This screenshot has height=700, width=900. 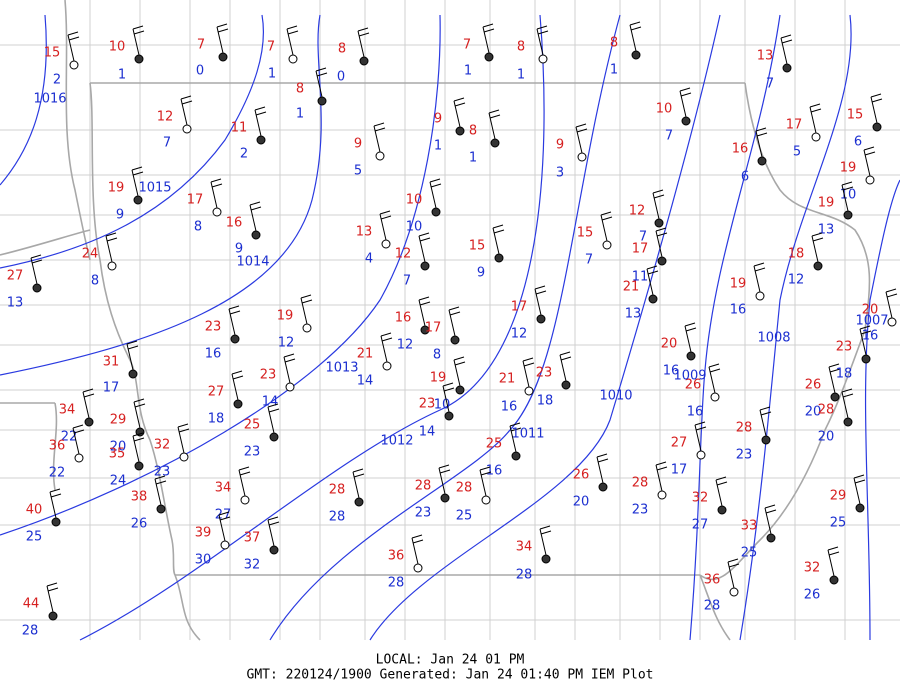 What do you see at coordinates (118, 447) in the screenshot?
I see `dewpoint: 20` at bounding box center [118, 447].